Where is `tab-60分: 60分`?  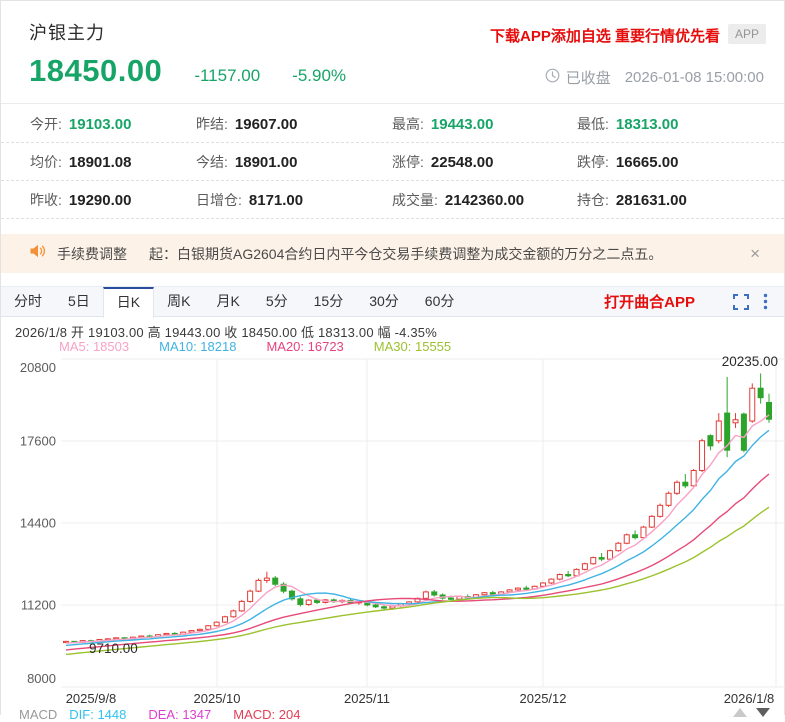 tab-60分: 60分 is located at coordinates (439, 301).